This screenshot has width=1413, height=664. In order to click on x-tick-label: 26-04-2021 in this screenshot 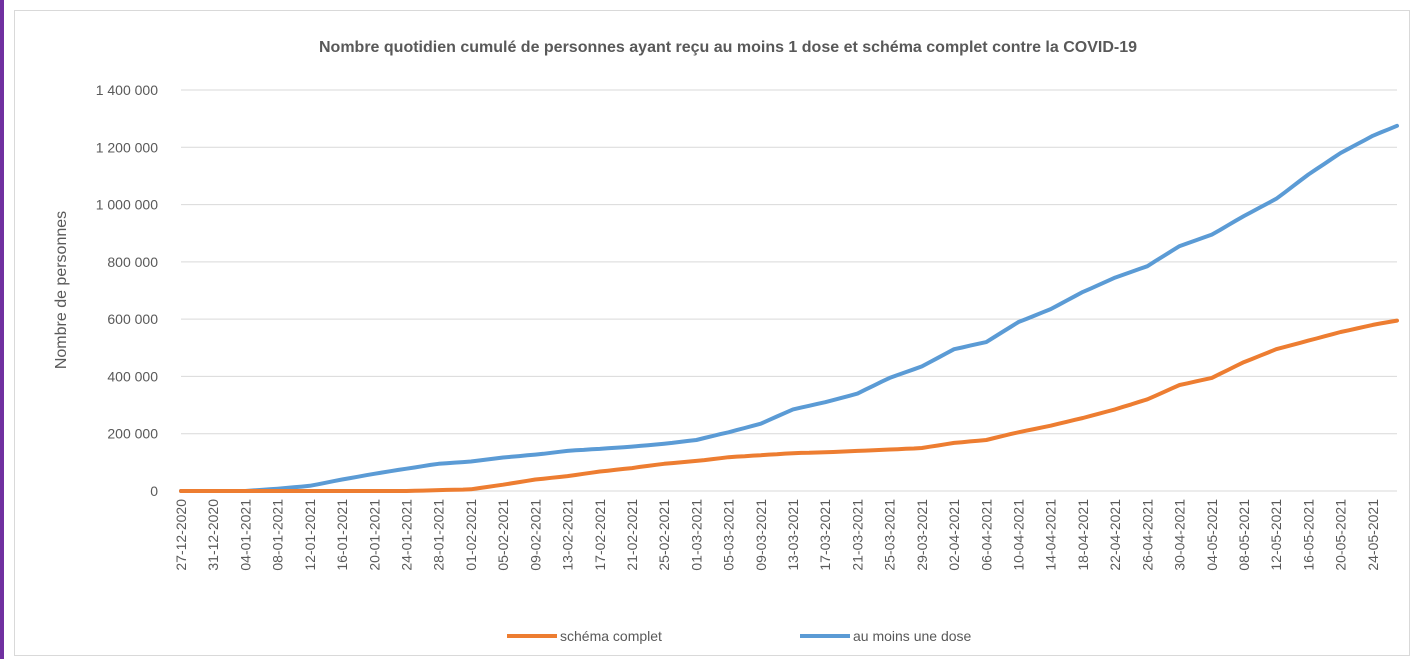, I will do `click(1147, 535)`.